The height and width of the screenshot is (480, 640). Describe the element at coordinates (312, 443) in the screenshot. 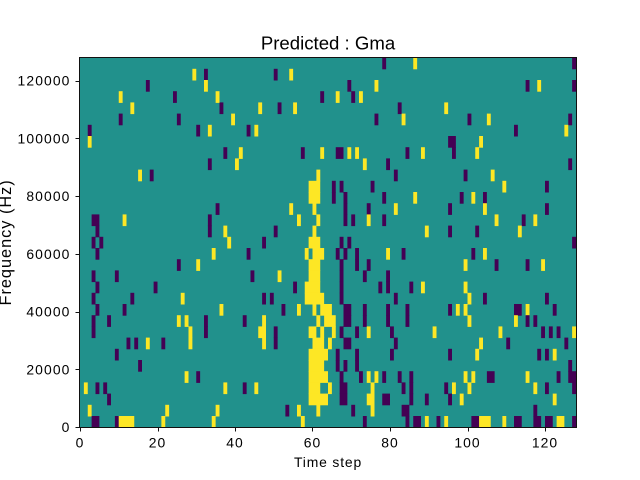

I see `svg-text: 60` at that location.